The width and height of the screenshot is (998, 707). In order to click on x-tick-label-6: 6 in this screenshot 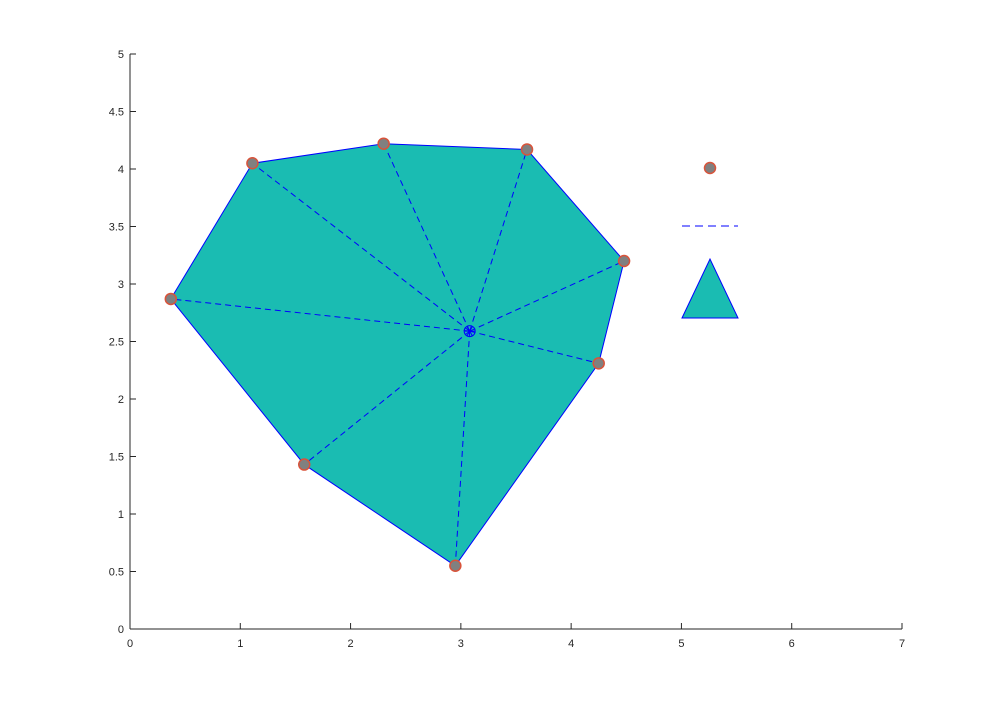, I will do `click(792, 644)`.